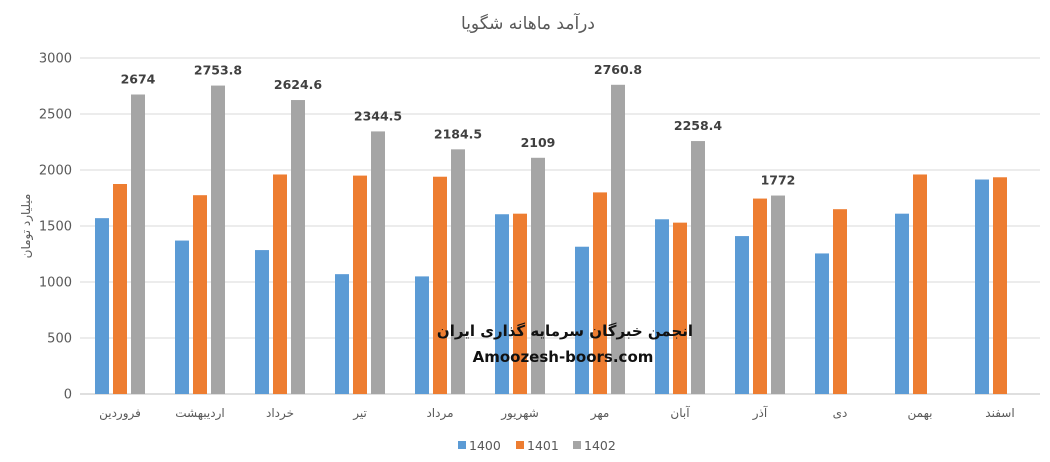 This screenshot has width=1050, height=462. What do you see at coordinates (698, 125) in the screenshot?
I see `data-label: 2258.4` at bounding box center [698, 125].